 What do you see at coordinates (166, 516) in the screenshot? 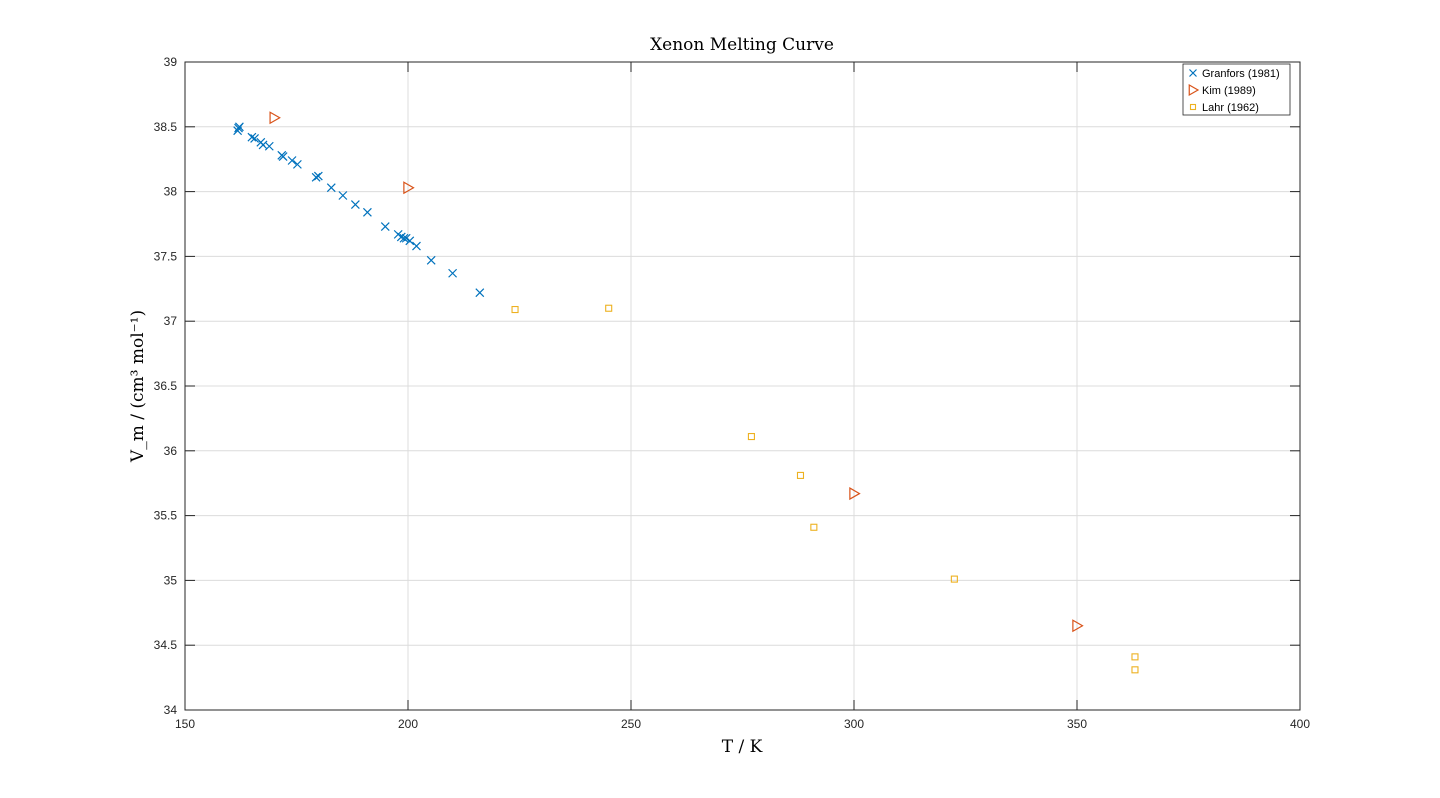
I see `y-tick-label: 35.5` at bounding box center [166, 516].